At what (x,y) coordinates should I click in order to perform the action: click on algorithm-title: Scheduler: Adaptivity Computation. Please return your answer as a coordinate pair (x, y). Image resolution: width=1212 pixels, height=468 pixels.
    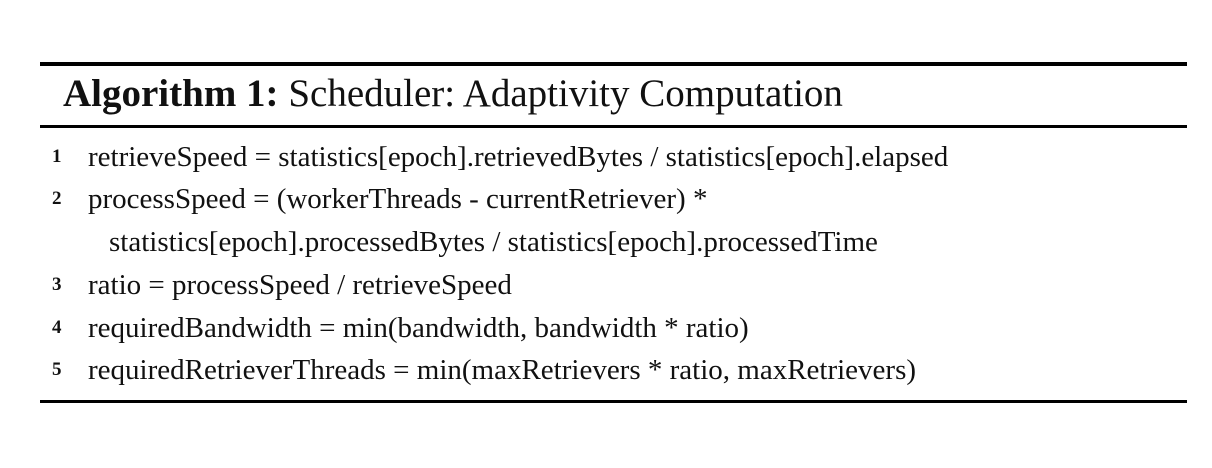
    Looking at the image, I should click on (560, 93).